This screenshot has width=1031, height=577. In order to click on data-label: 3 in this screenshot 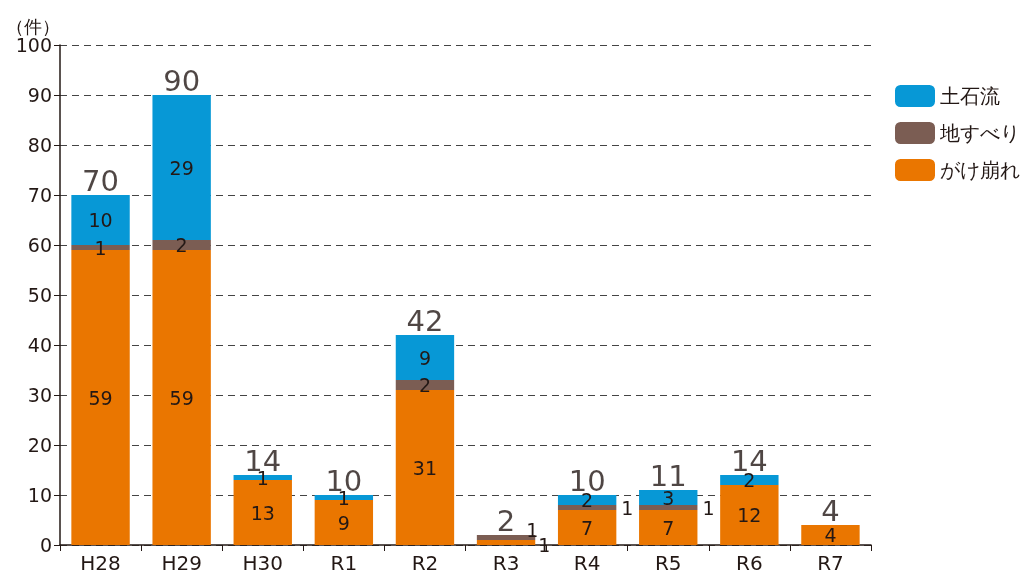, I will do `click(668, 497)`.